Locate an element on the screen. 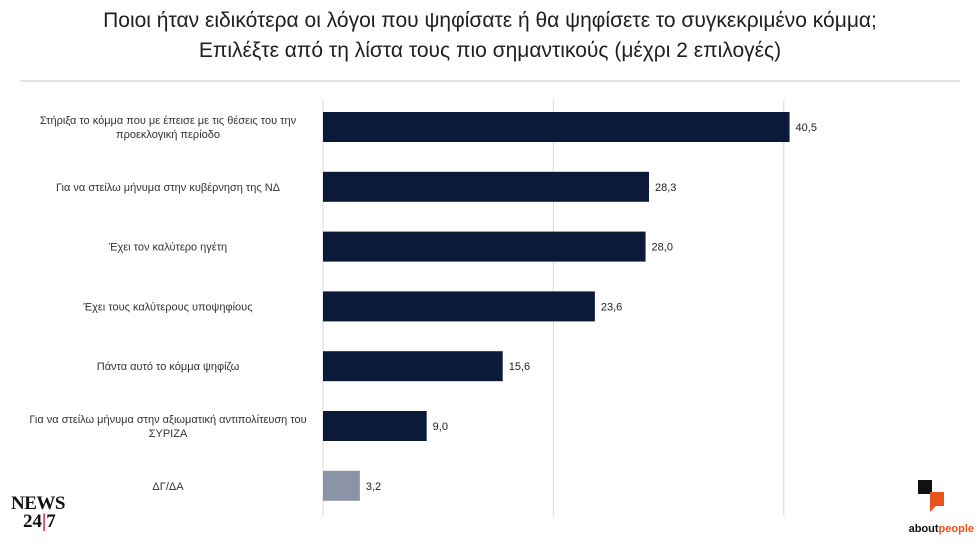 The image size is (980, 547). data-label: 15,6 is located at coordinates (519, 367).